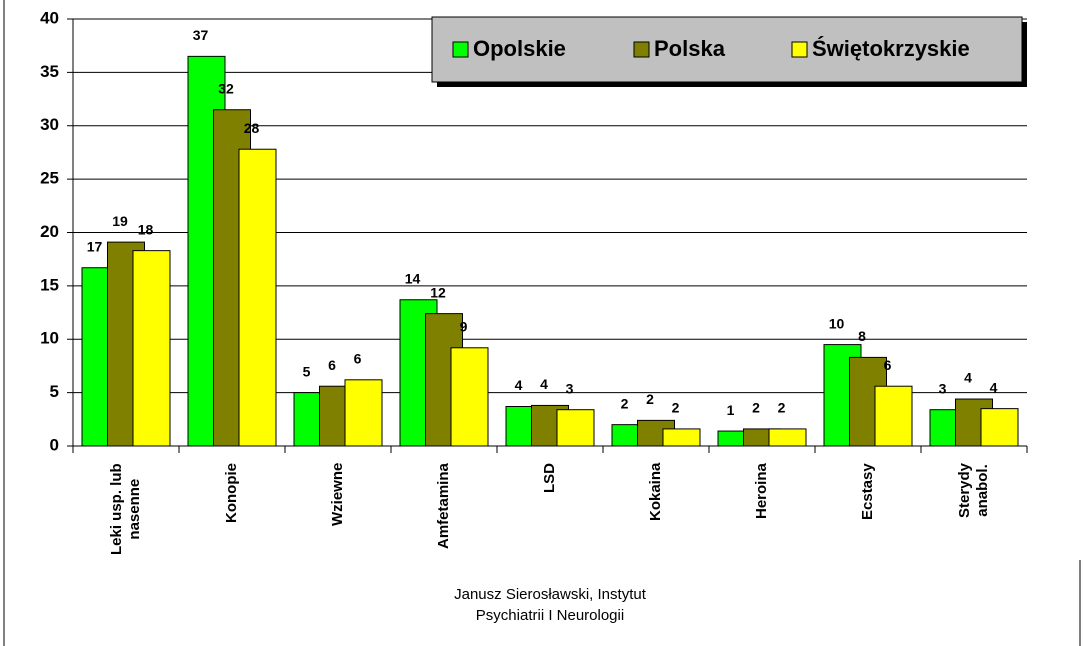 The height and width of the screenshot is (646, 1085). I want to click on legend-label: Opolskie, so click(519, 48).